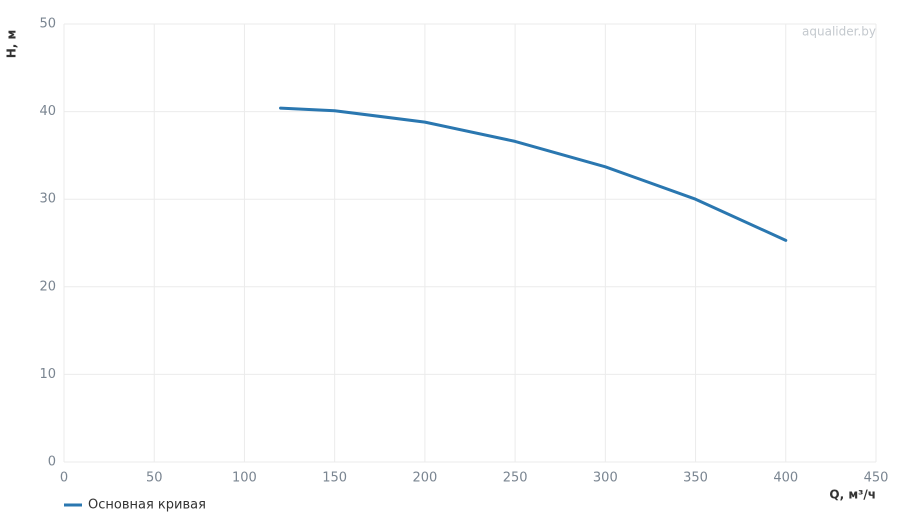  I want to click on line-series, so click(533, 174).